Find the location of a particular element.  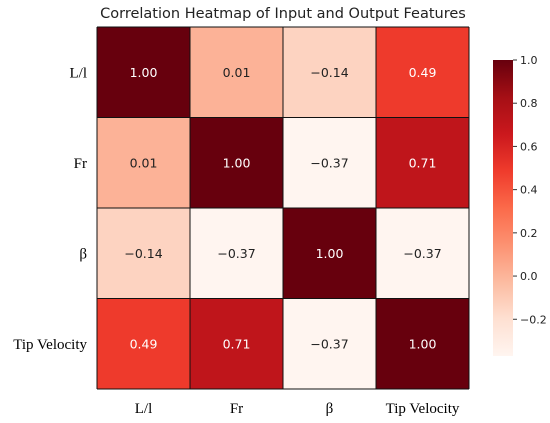

colorbar-tick-label-3: 0.4 is located at coordinates (529, 190).